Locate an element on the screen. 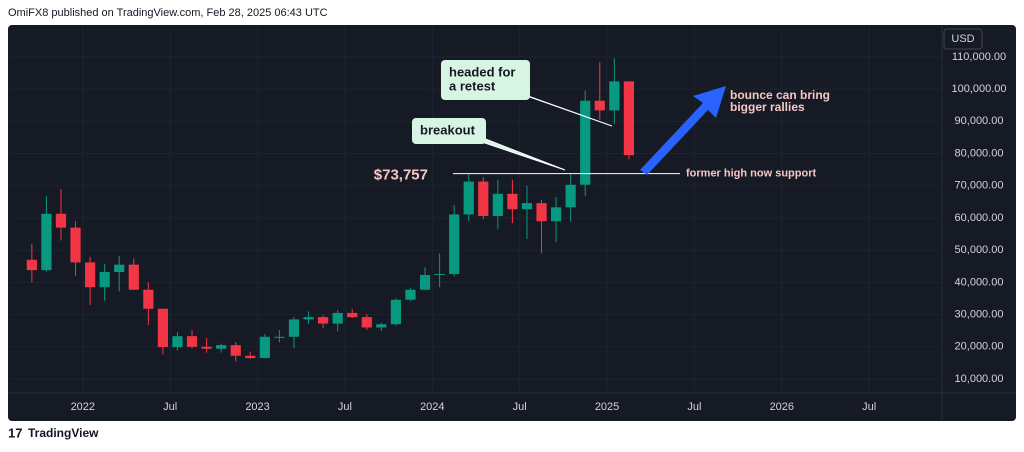  currency-box is located at coordinates (963, 39).